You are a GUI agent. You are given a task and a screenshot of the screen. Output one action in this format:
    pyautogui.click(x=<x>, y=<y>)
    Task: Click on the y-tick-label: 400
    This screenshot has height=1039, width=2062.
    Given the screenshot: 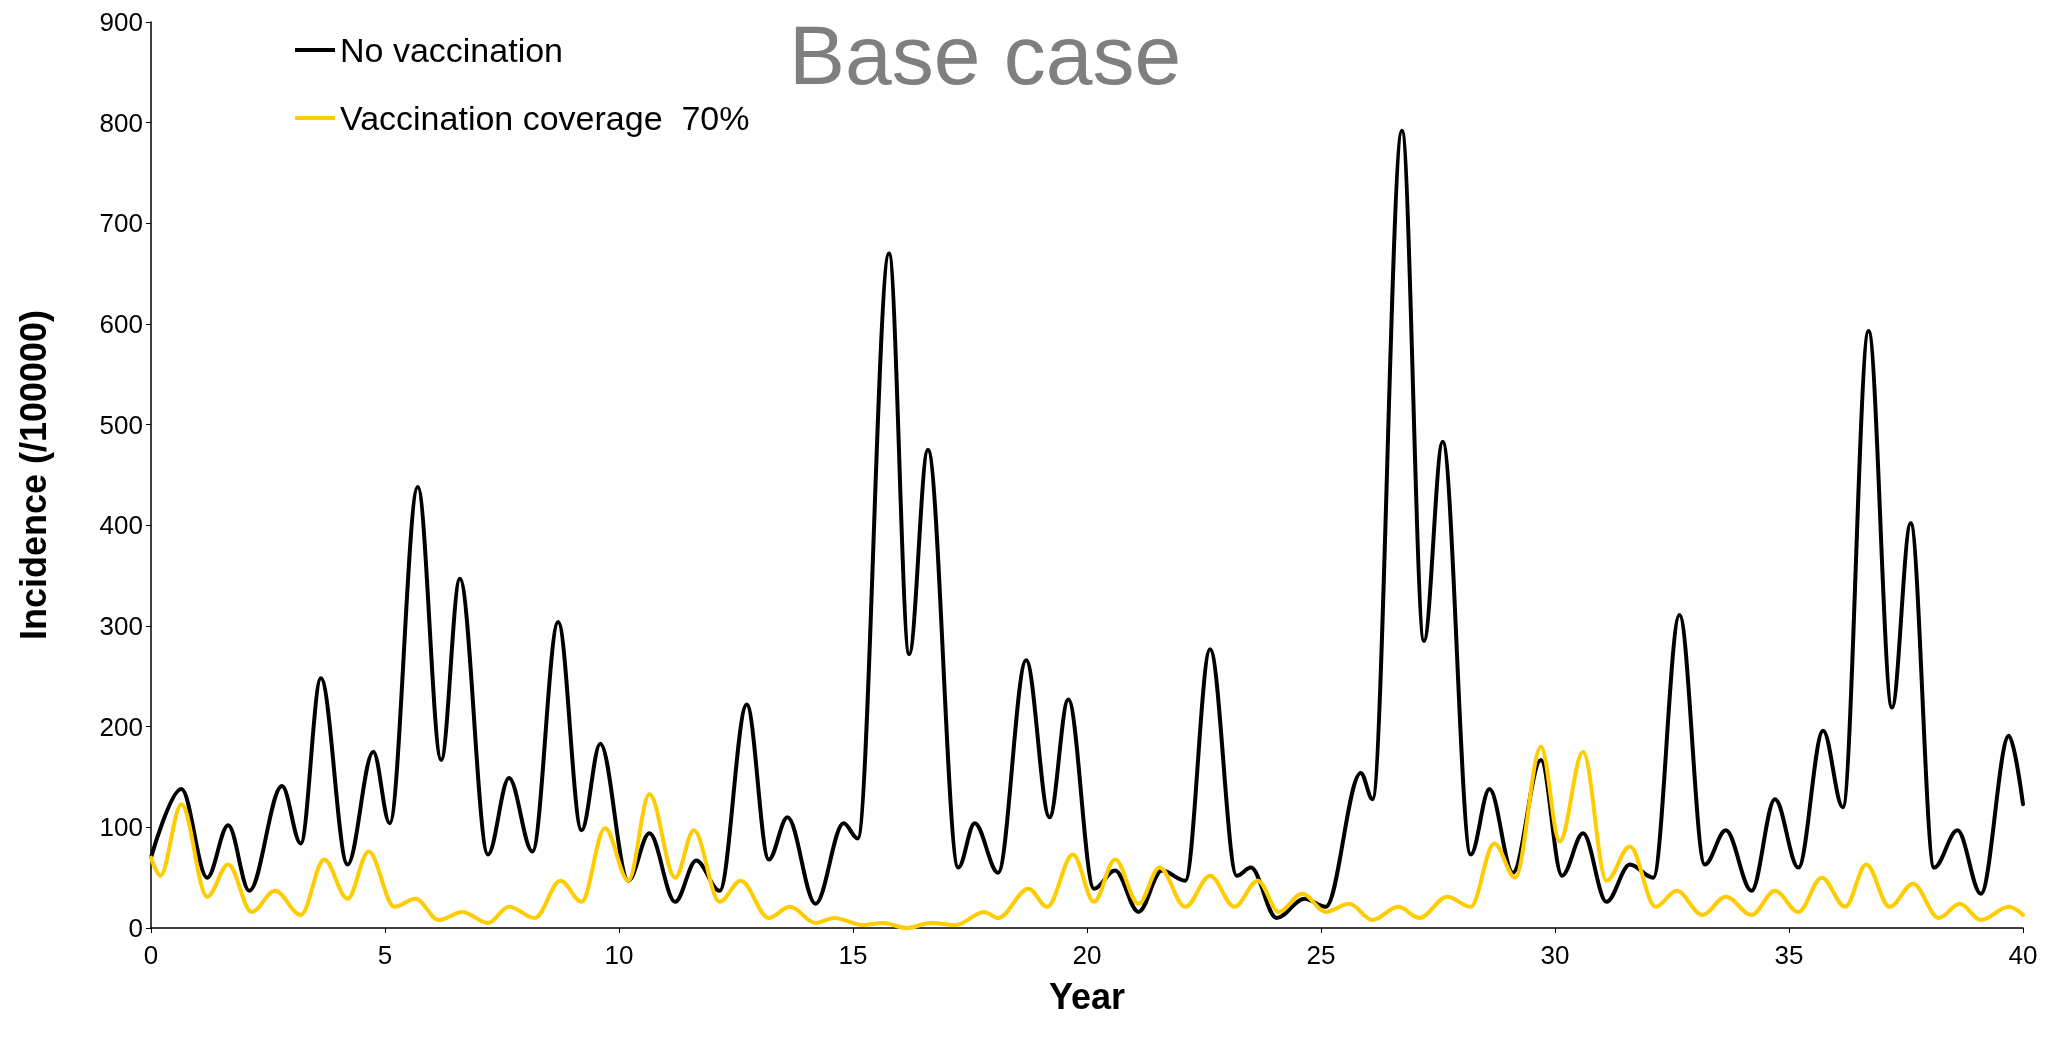 What is the action you would take?
    pyautogui.click(x=121, y=525)
    